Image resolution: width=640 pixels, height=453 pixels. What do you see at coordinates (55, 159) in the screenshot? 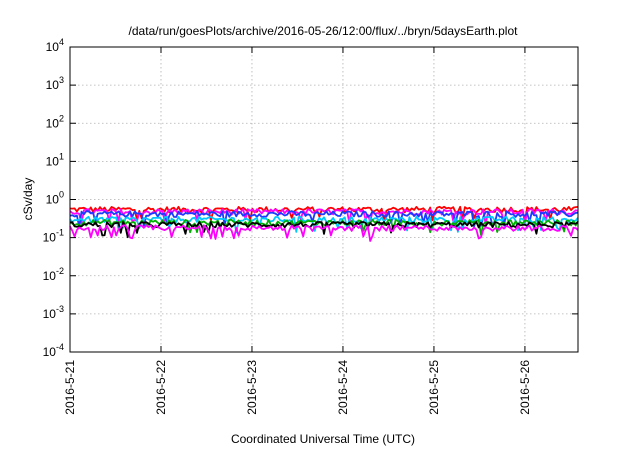
I see `y-tick-label: 10¹` at bounding box center [55, 159].